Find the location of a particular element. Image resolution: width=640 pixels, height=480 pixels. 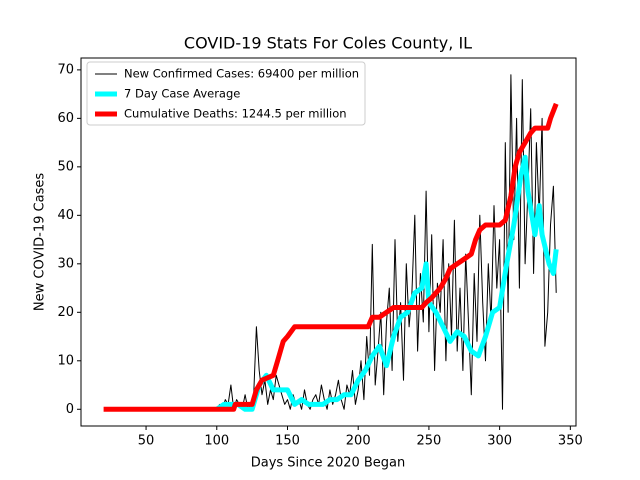

legend-label: Cumulative Deaths: 1244.5 per million is located at coordinates (235, 114).